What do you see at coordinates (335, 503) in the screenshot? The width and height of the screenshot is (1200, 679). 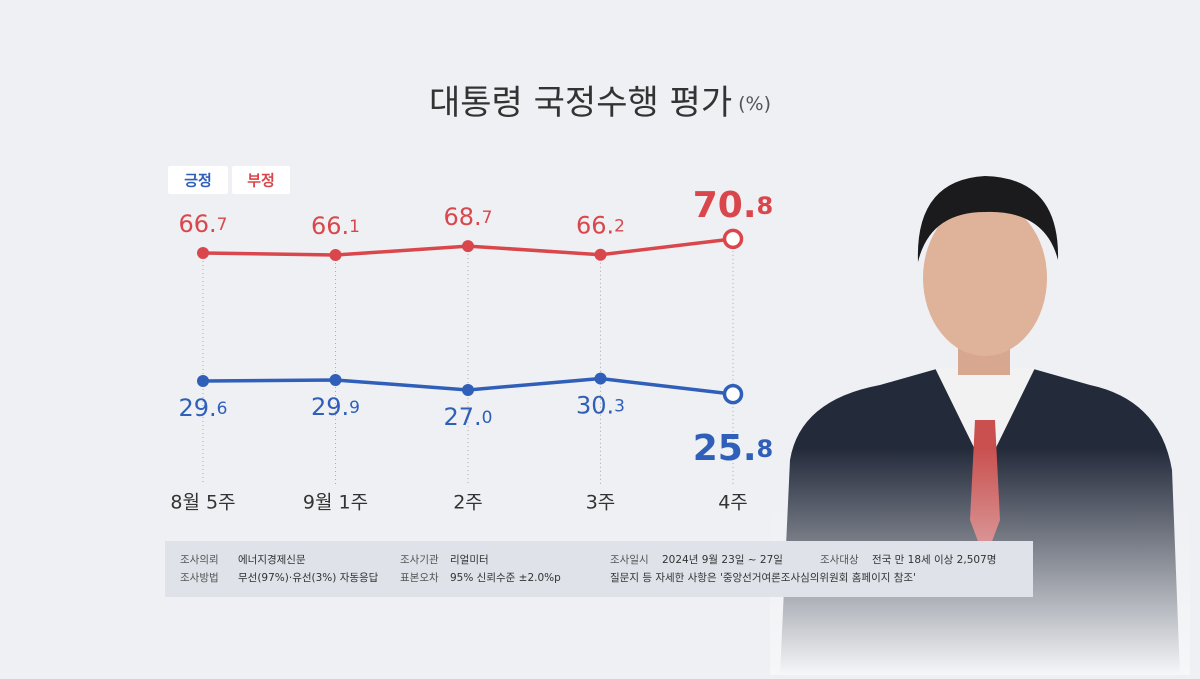 I see `x-tick-label: 9월 1주` at bounding box center [335, 503].